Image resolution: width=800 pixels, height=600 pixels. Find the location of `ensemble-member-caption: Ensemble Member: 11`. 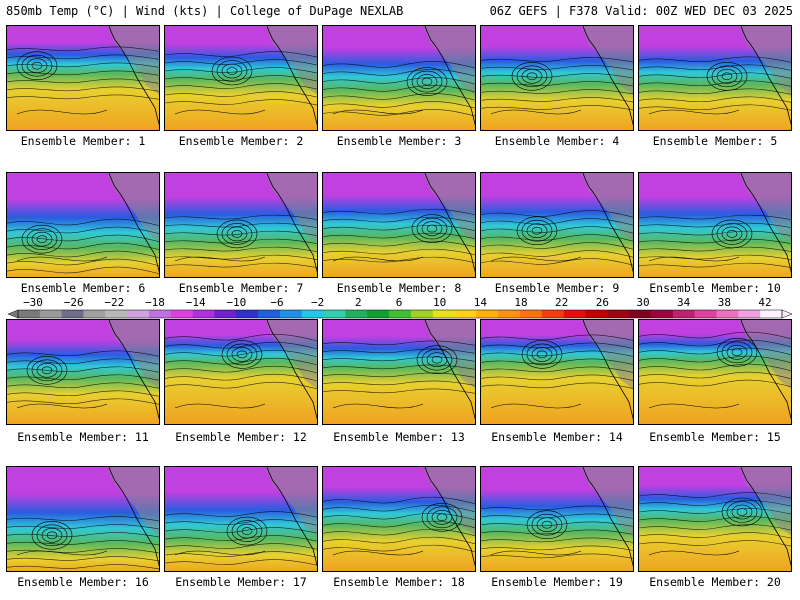

ensemble-member-caption: Ensemble Member: 11 is located at coordinates (83, 437).